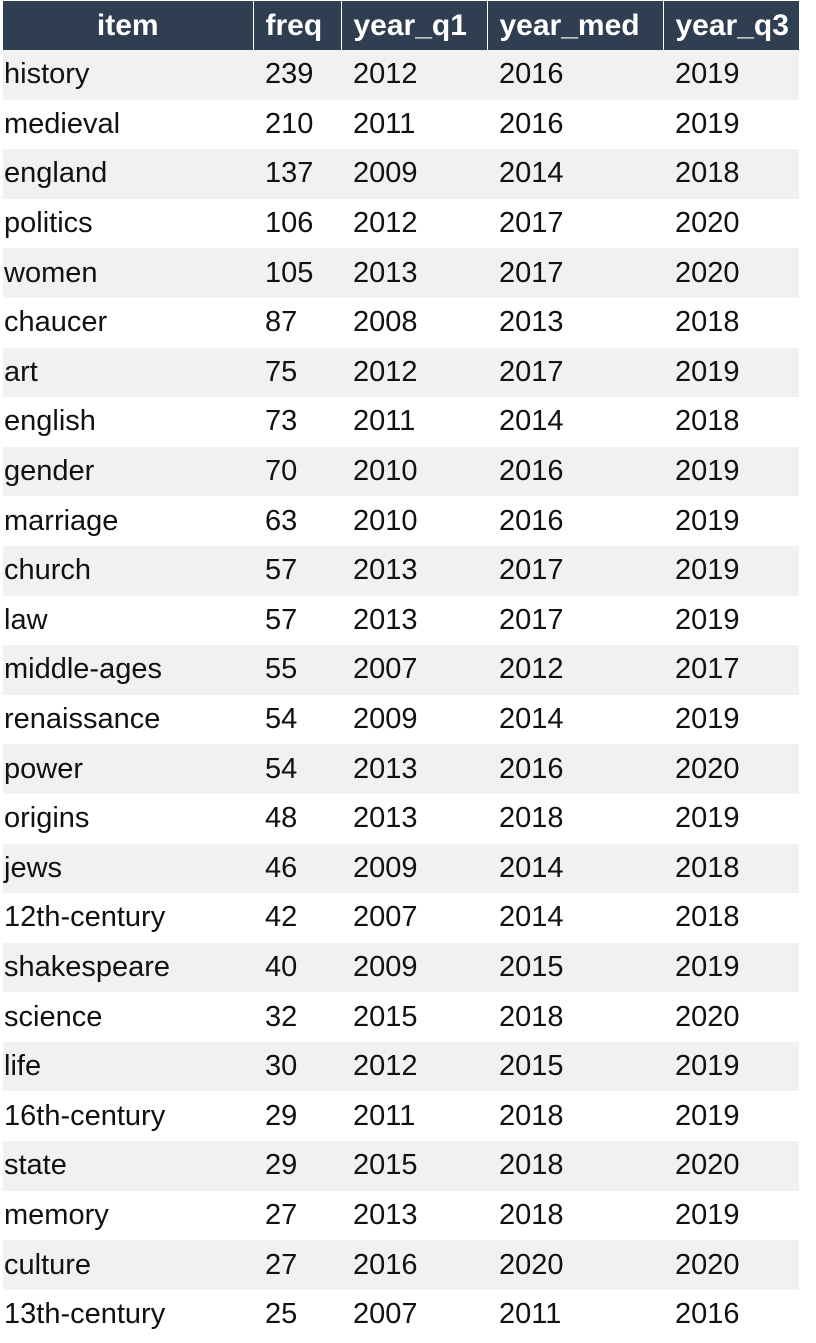 The width and height of the screenshot is (816, 1343). What do you see at coordinates (401, 719) in the screenshot?
I see `table-row: renaissance 54 2009 2014 2019` at bounding box center [401, 719].